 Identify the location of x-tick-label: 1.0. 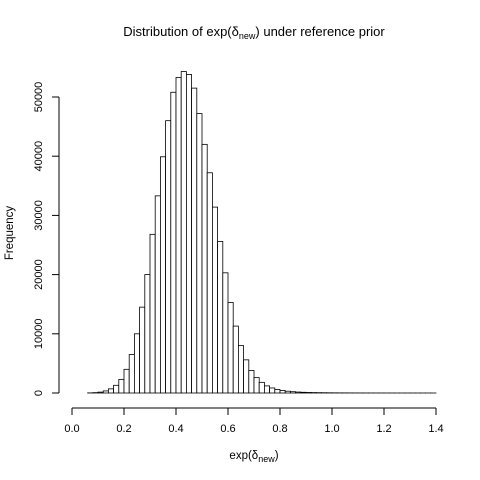
(331, 429).